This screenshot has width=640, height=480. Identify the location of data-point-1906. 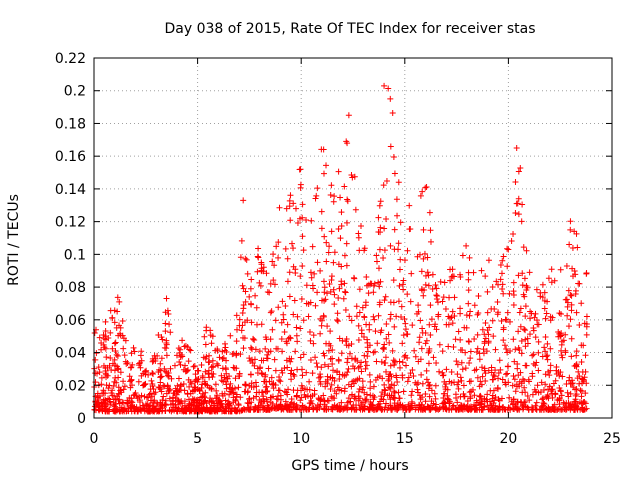
(165, 404).